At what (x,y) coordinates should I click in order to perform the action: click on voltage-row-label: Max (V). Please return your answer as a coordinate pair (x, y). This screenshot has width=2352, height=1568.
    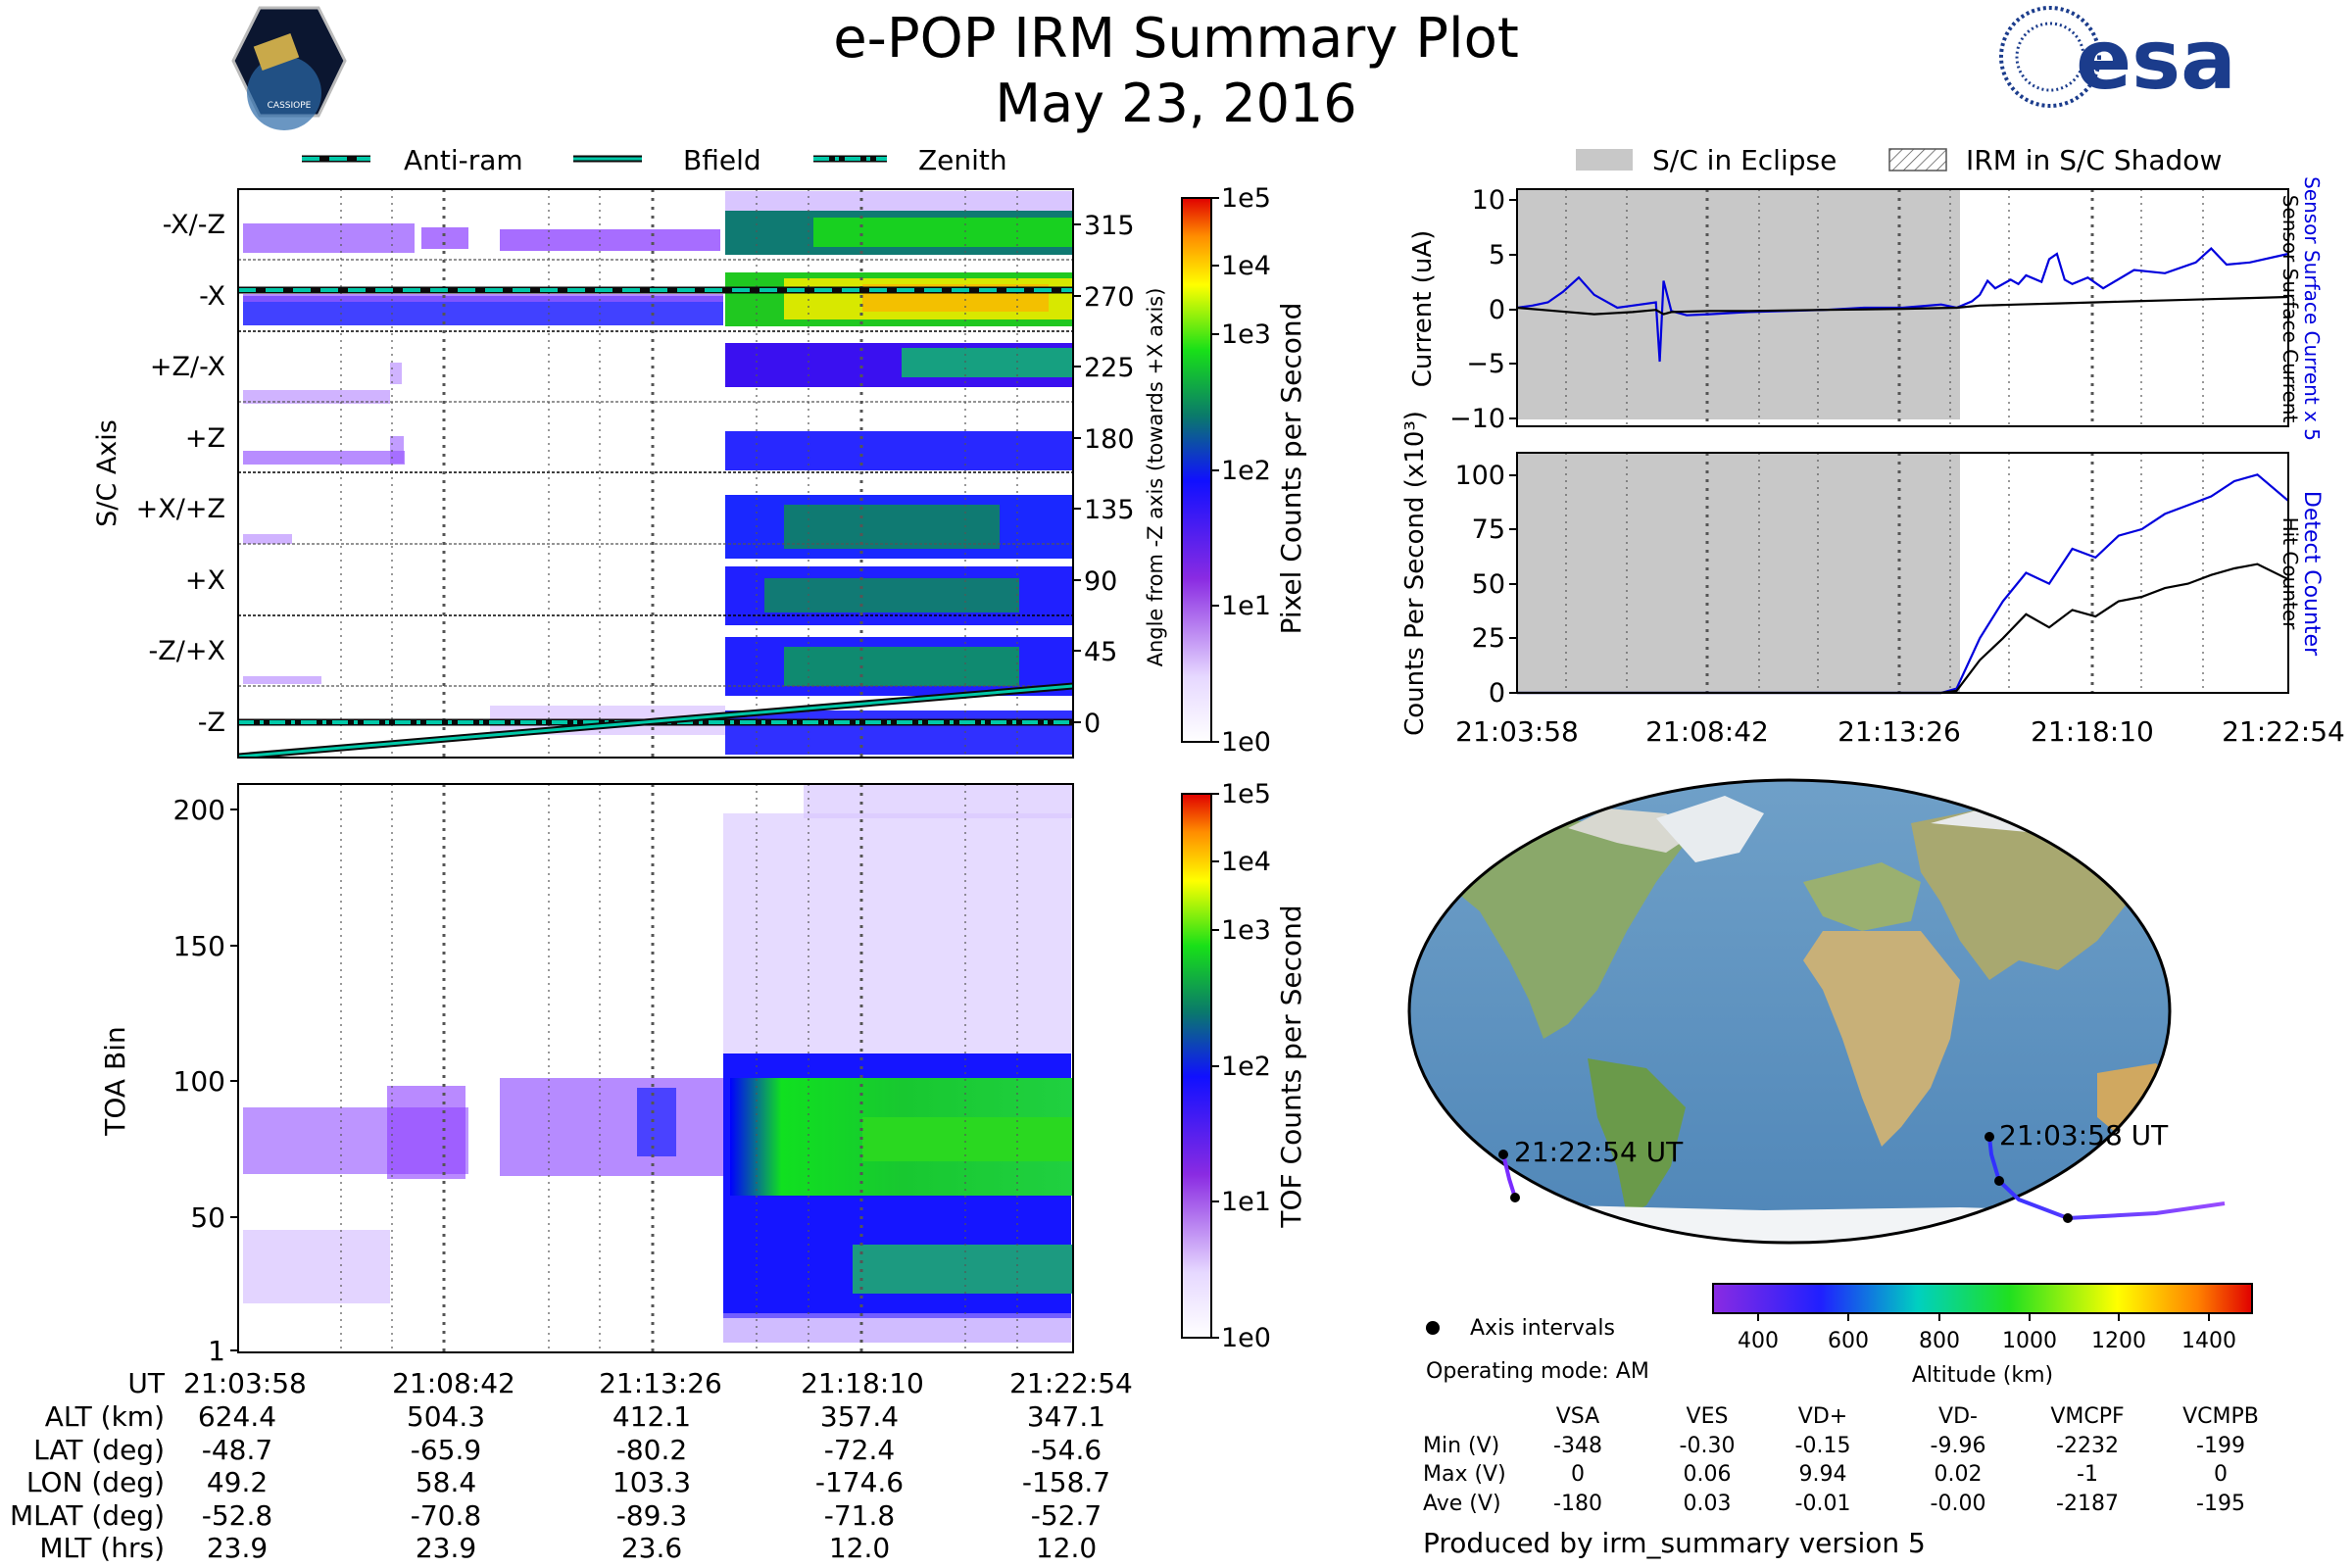
    Looking at the image, I should click on (1464, 1474).